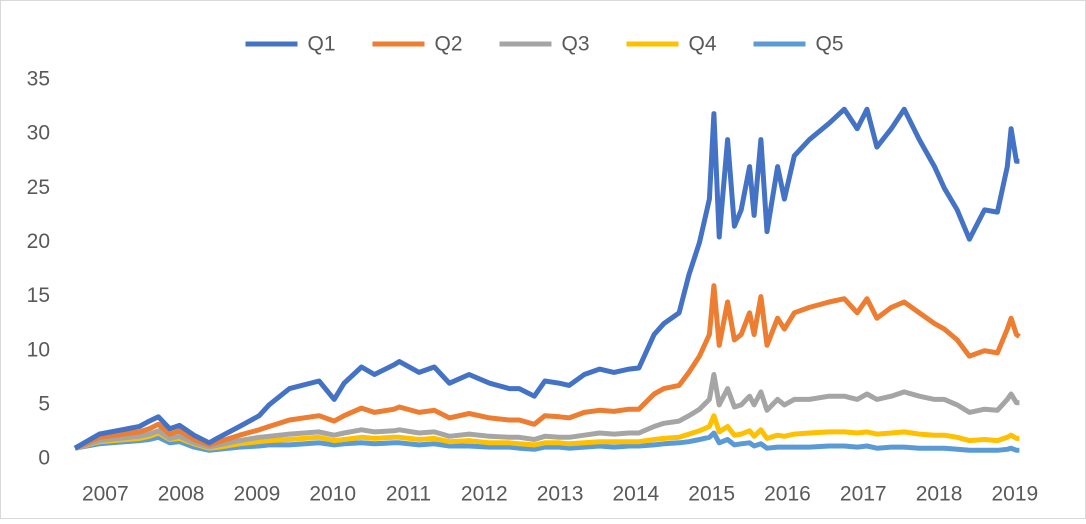 The width and height of the screenshot is (1086, 524). I want to click on y-tick-label: 15, so click(38, 295).